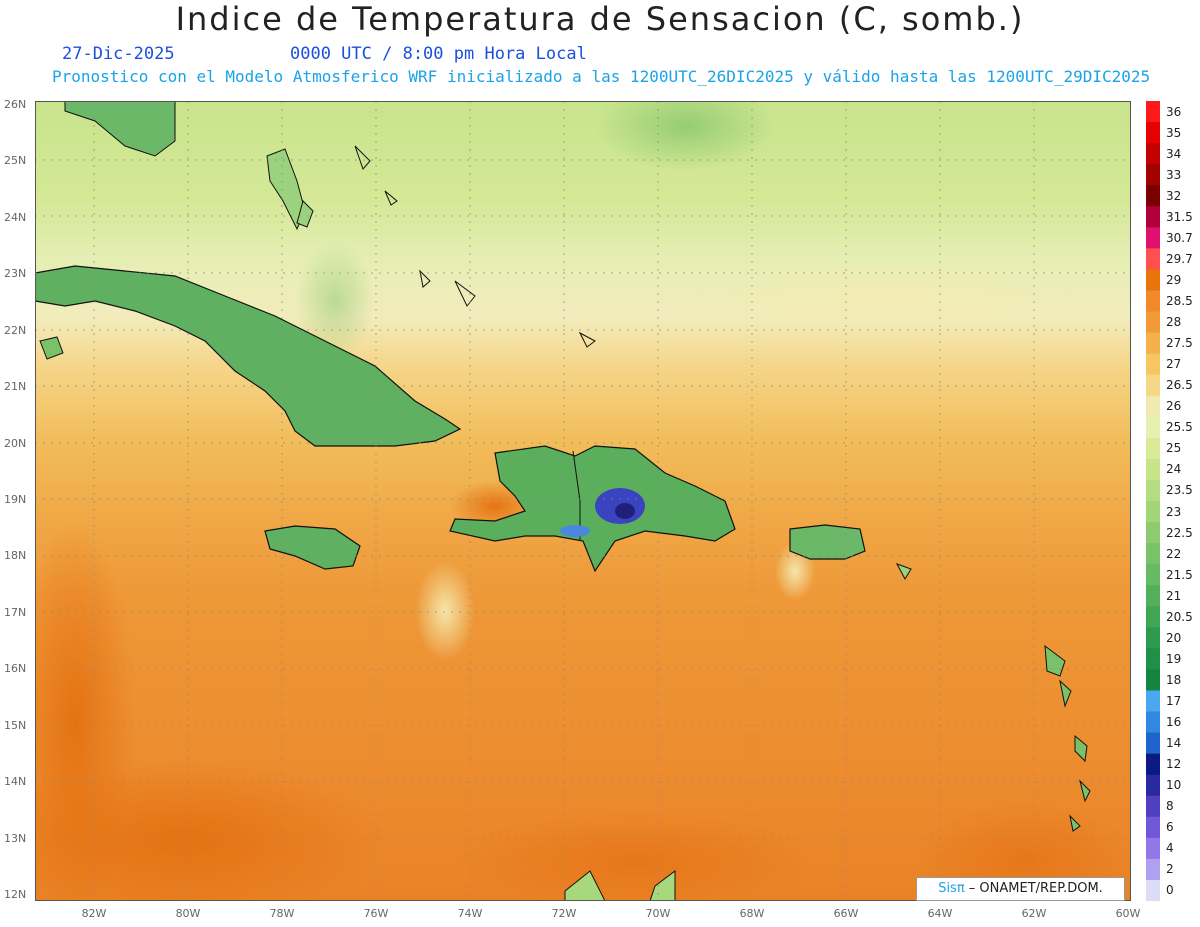 This screenshot has width=1200, height=927. Describe the element at coordinates (94, 913) in the screenshot. I see `lon-label: 82W` at that location.